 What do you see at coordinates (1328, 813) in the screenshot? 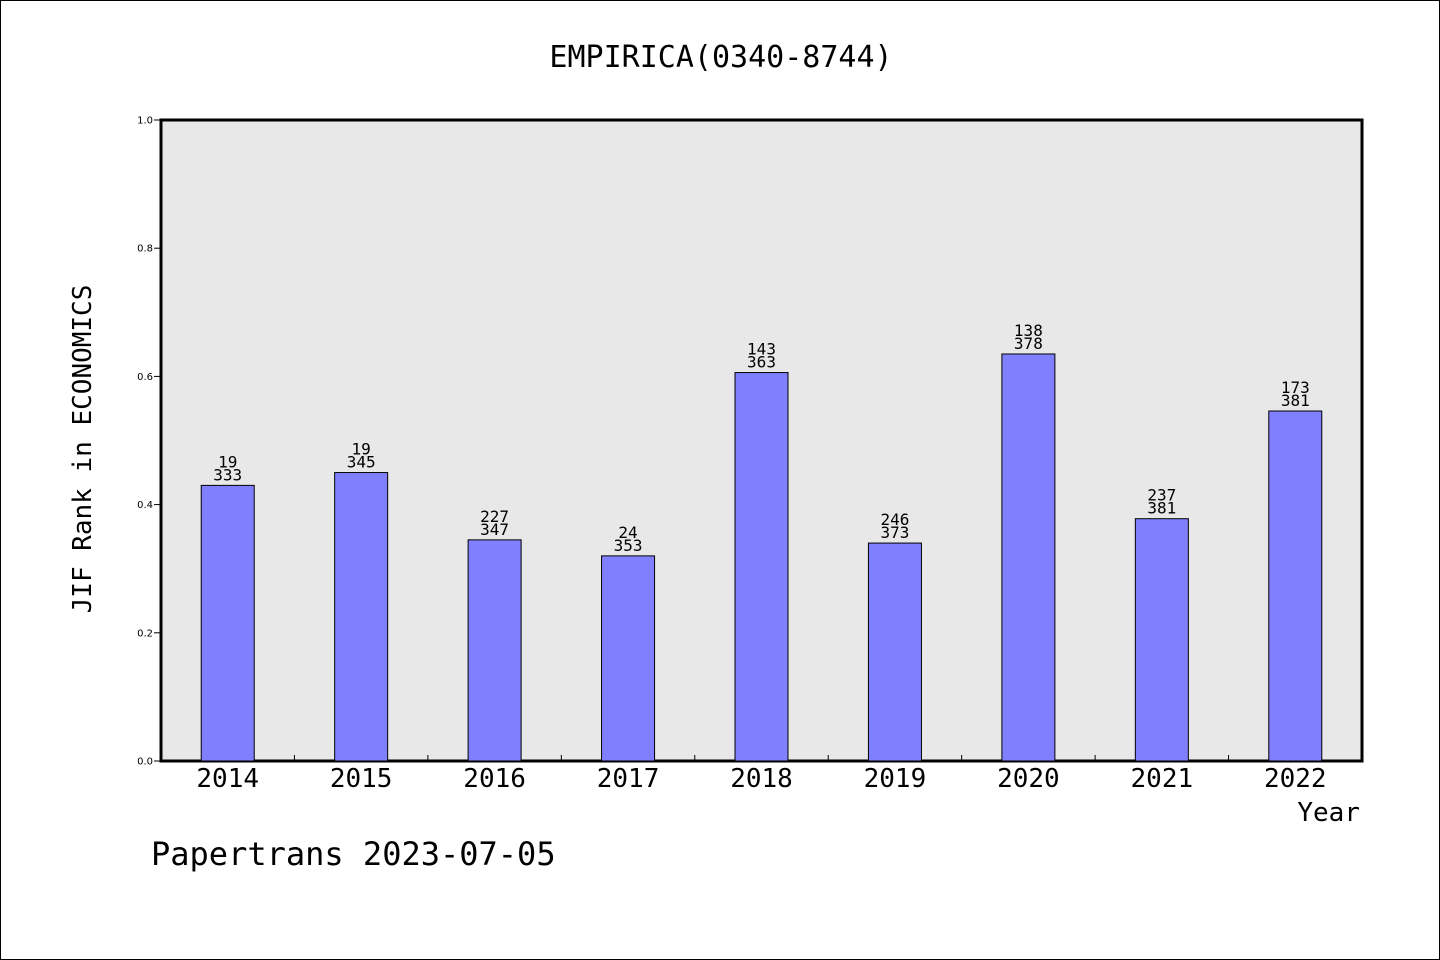
I see `x-axis-label: Year` at bounding box center [1328, 813].